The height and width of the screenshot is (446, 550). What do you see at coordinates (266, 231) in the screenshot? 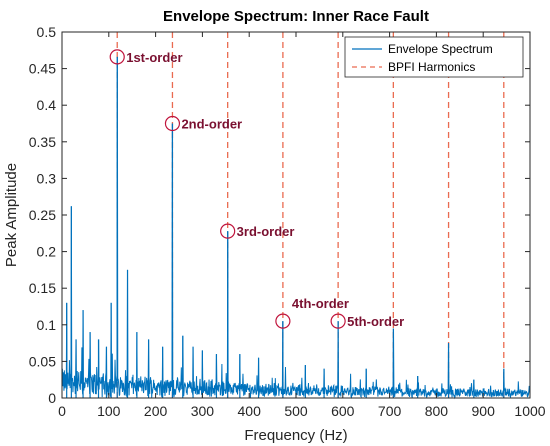
I see `annotation-label: 3rd-order` at bounding box center [266, 231].